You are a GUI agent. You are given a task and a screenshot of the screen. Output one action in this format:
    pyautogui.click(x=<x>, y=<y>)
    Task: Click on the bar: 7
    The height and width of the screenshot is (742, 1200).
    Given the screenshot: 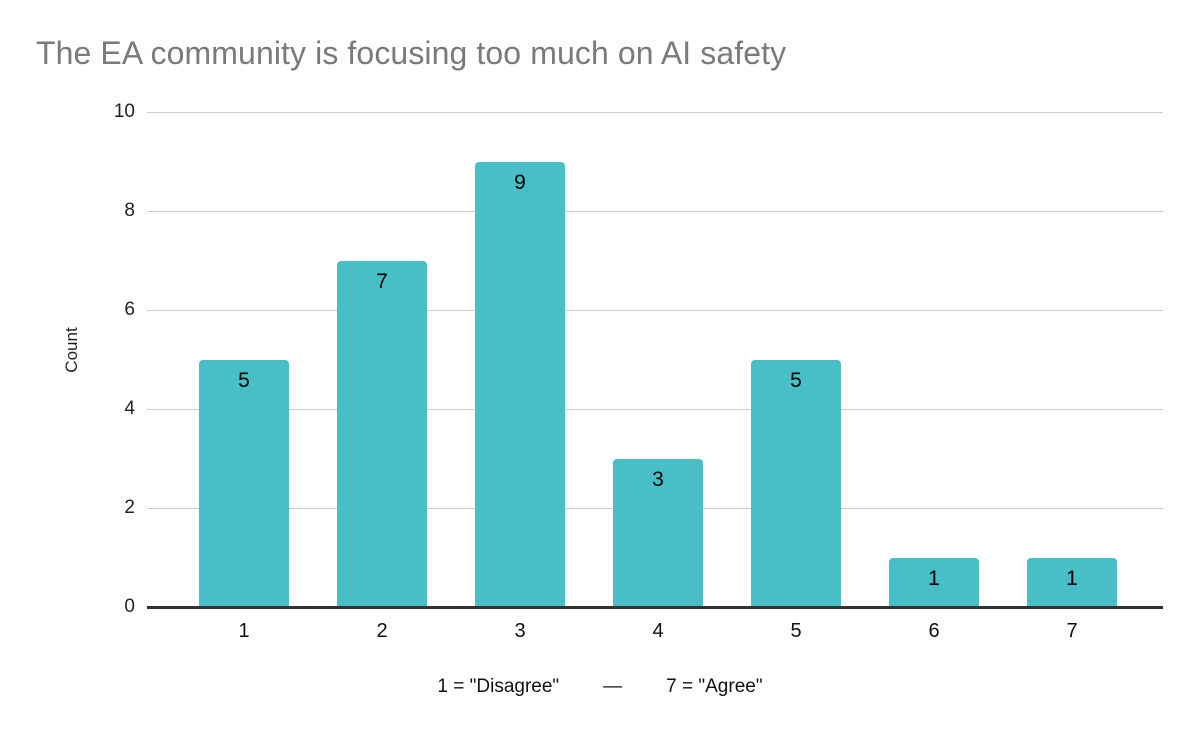 What is the action you would take?
    pyautogui.click(x=382, y=433)
    